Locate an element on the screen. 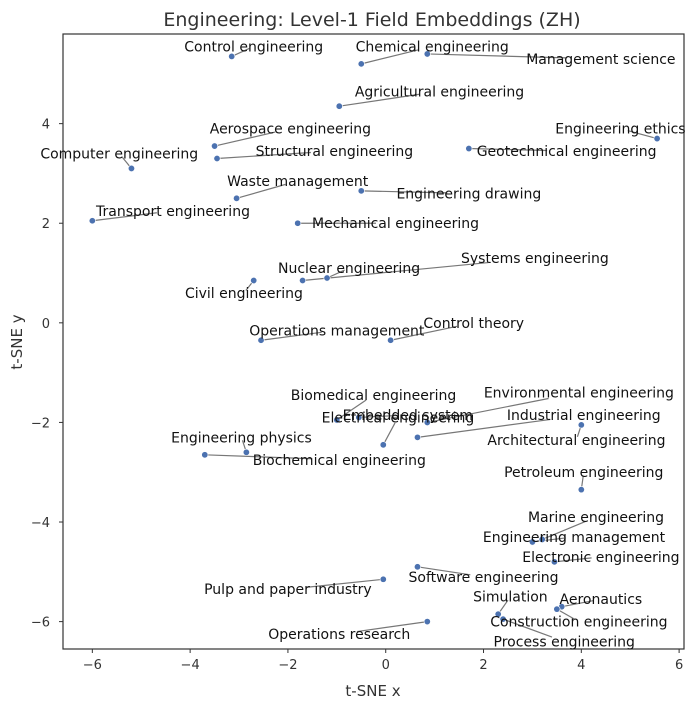  point-label-chemical-engineering: Chemical engineering is located at coordinates (432, 47).